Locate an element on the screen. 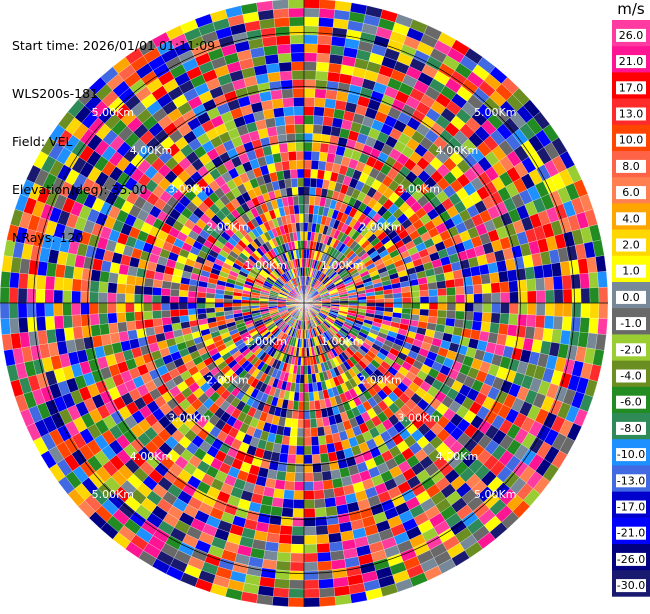 The height and width of the screenshot is (614, 650). colorbar-tick-label: -6.0 is located at coordinates (630, 402).